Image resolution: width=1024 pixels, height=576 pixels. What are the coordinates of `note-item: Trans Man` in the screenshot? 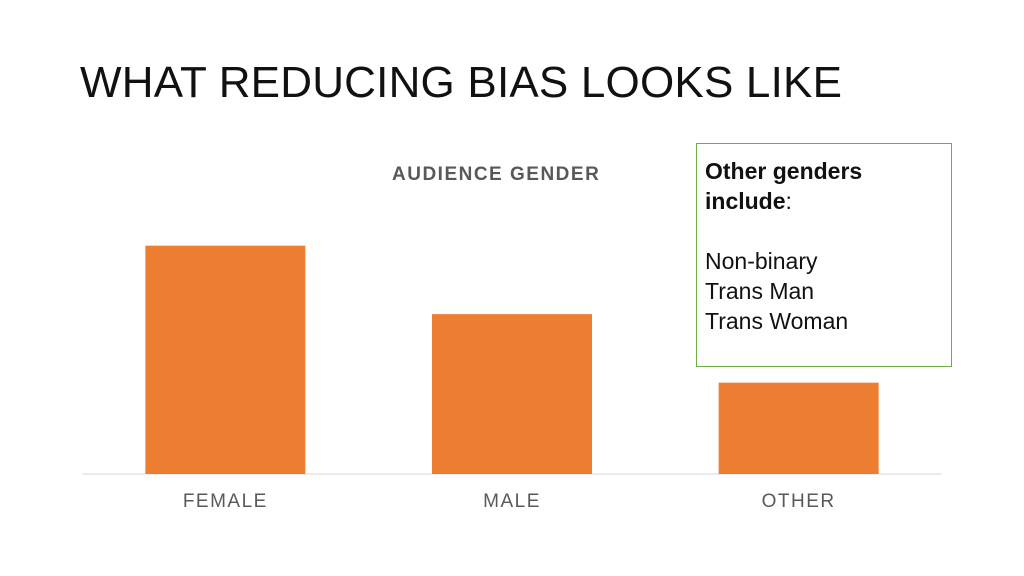 It's located at (760, 291).